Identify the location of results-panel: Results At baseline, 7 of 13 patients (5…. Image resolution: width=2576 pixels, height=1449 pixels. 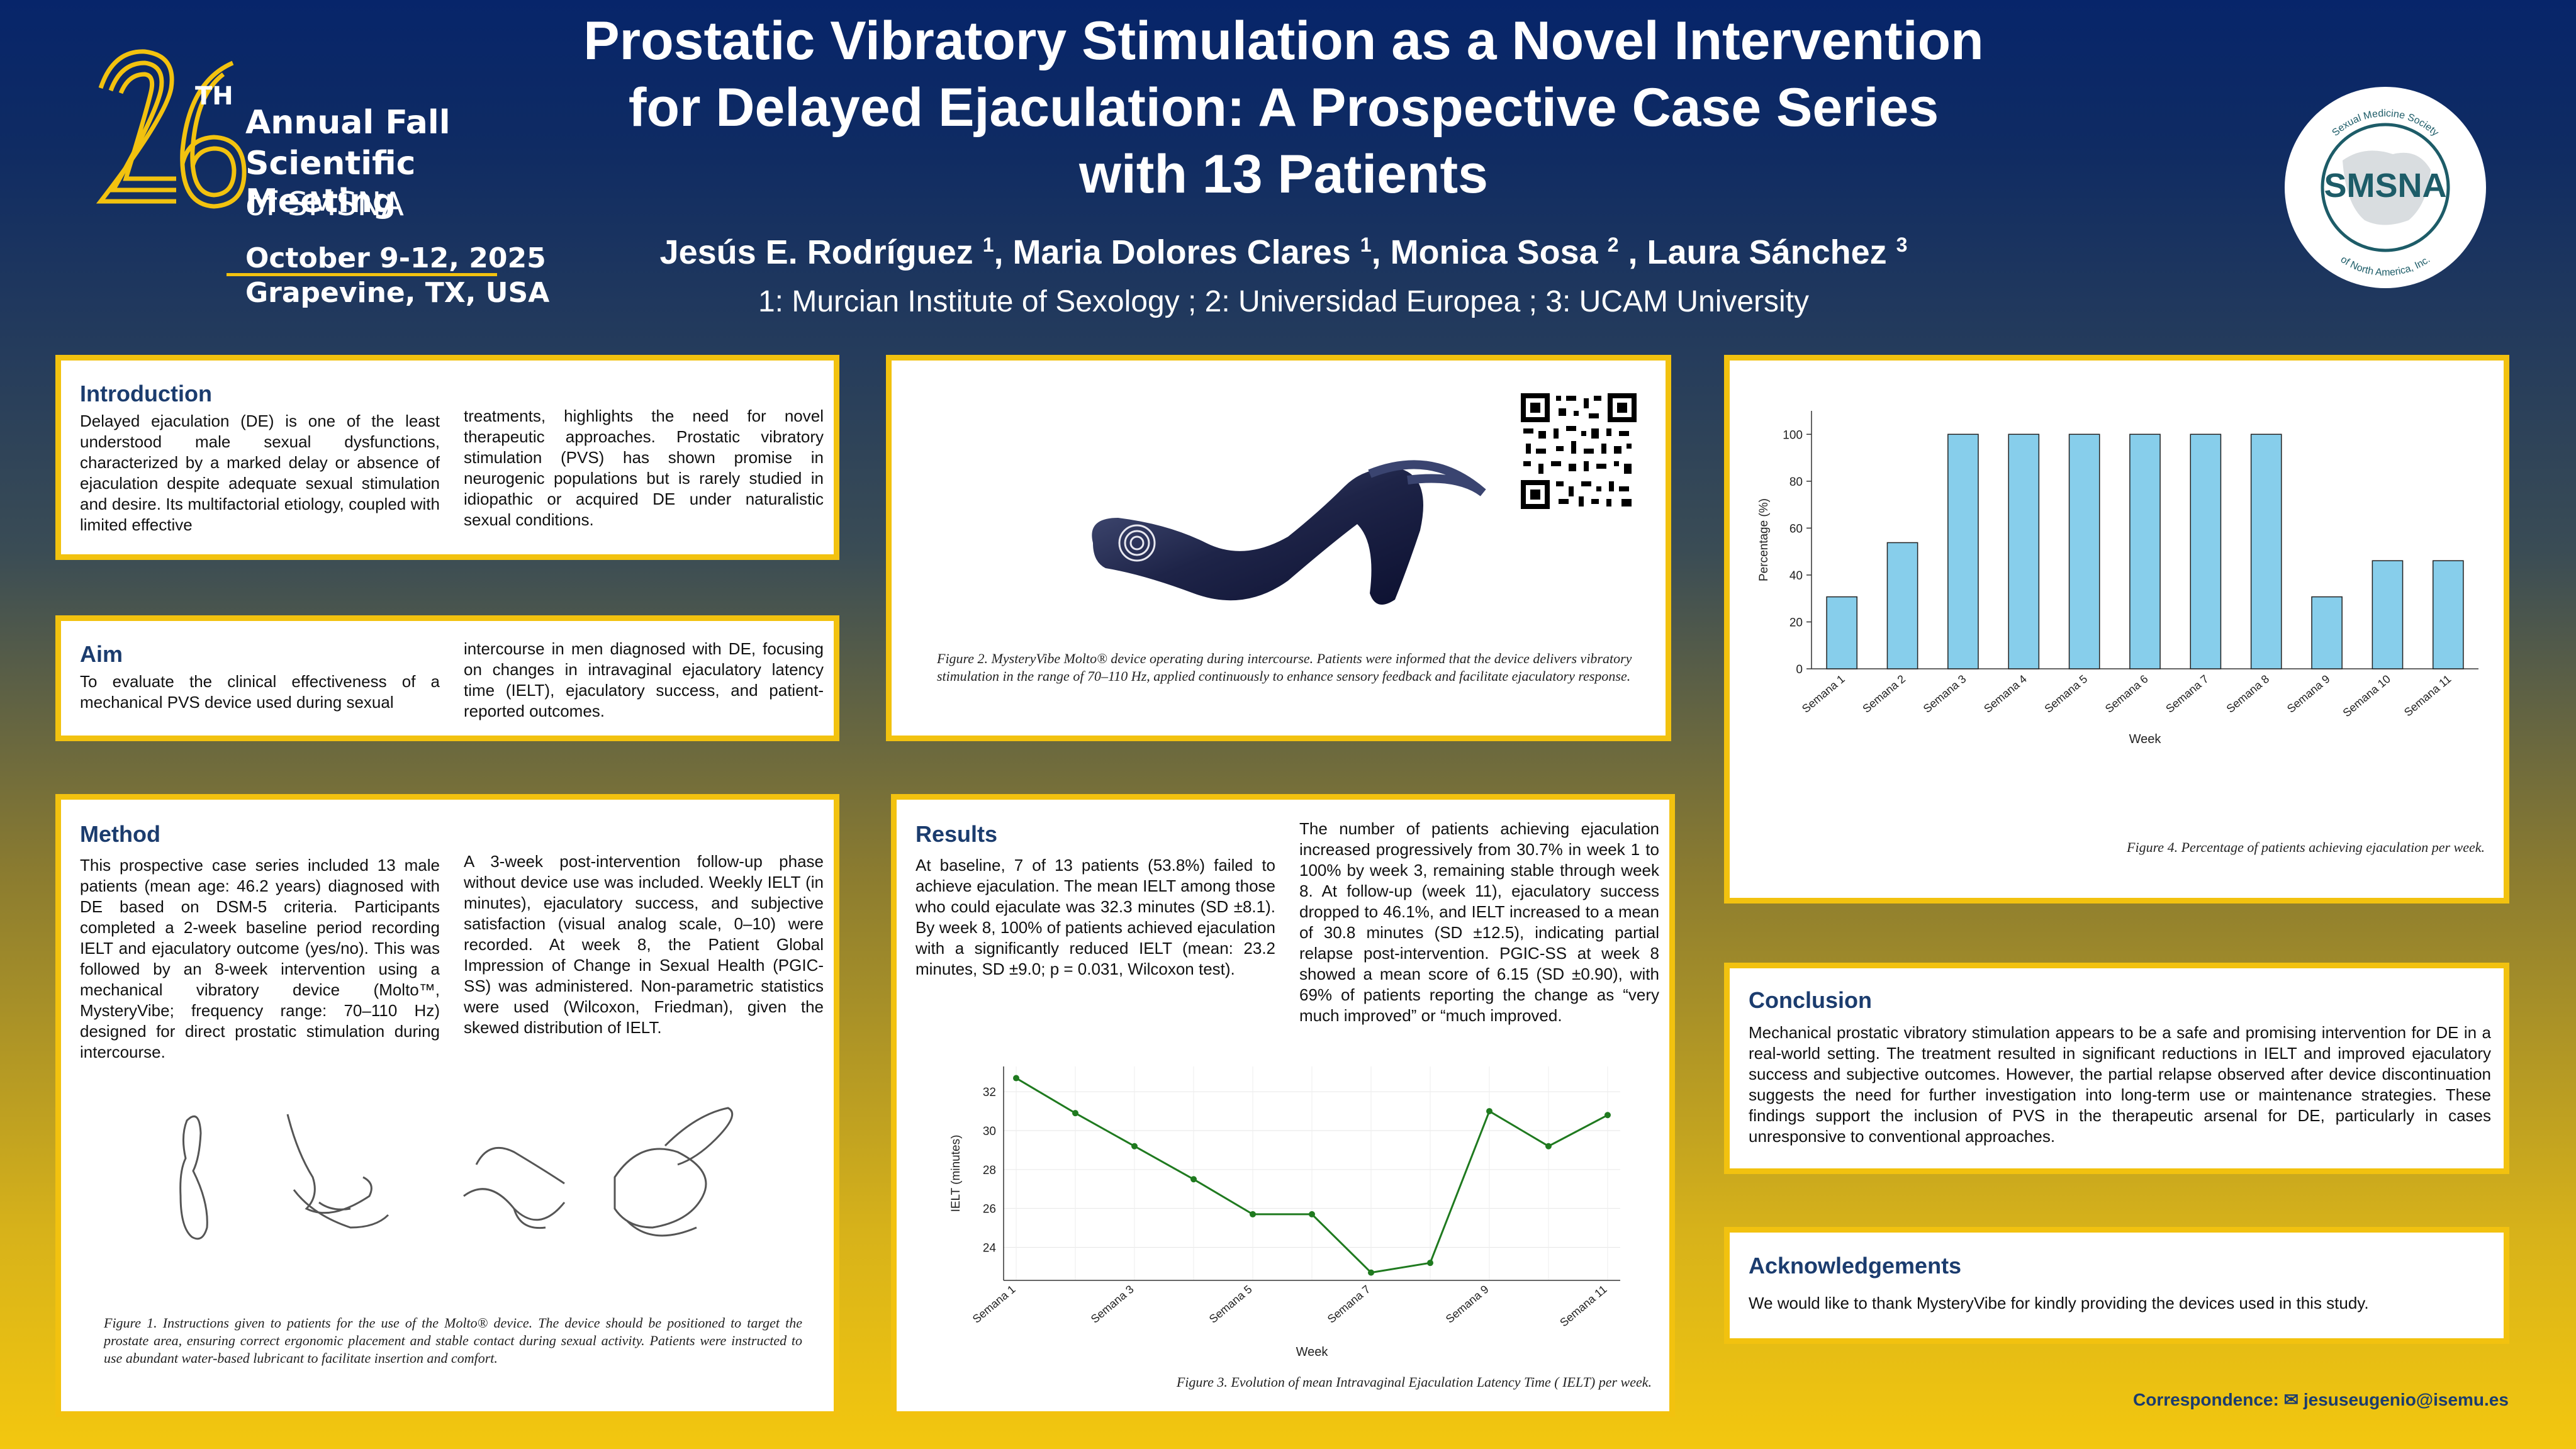
(1283, 1105).